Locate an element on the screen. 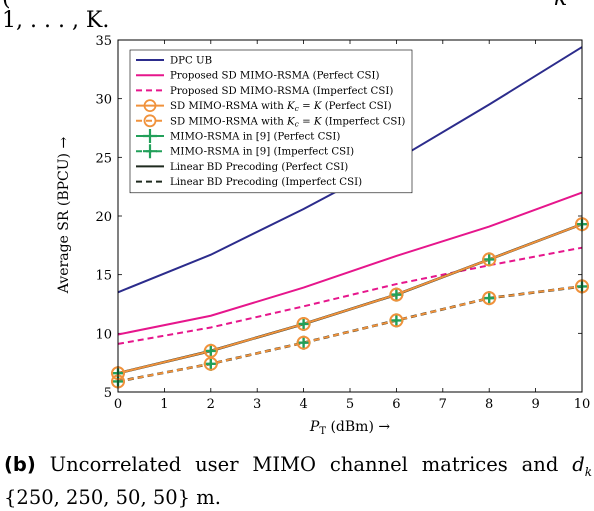 This screenshot has width=594, height=511. caption-variable: dk is located at coordinates (582, 466).